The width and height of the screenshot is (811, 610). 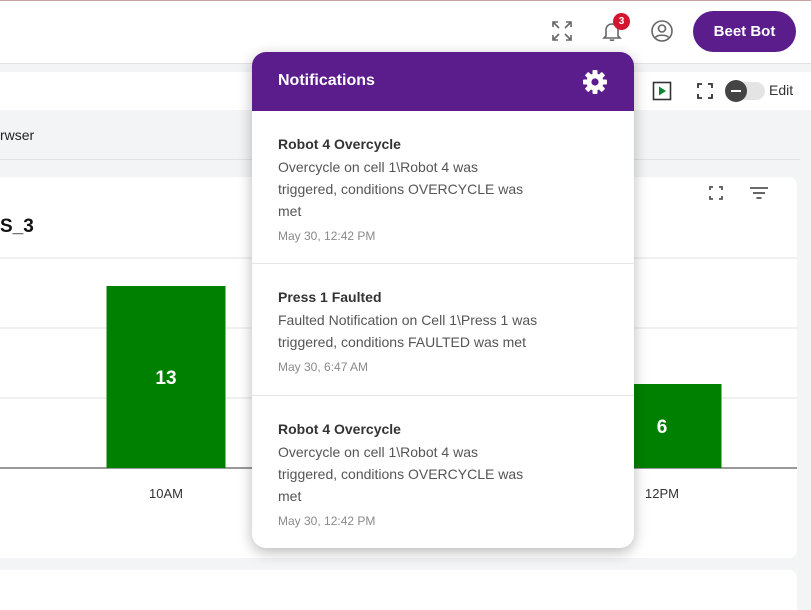 I want to click on notification-title: Press 1 Faulted, so click(x=330, y=297).